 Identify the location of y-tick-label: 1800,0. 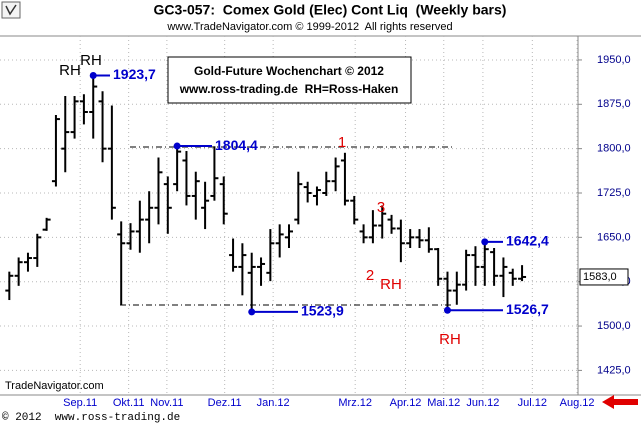
(614, 149).